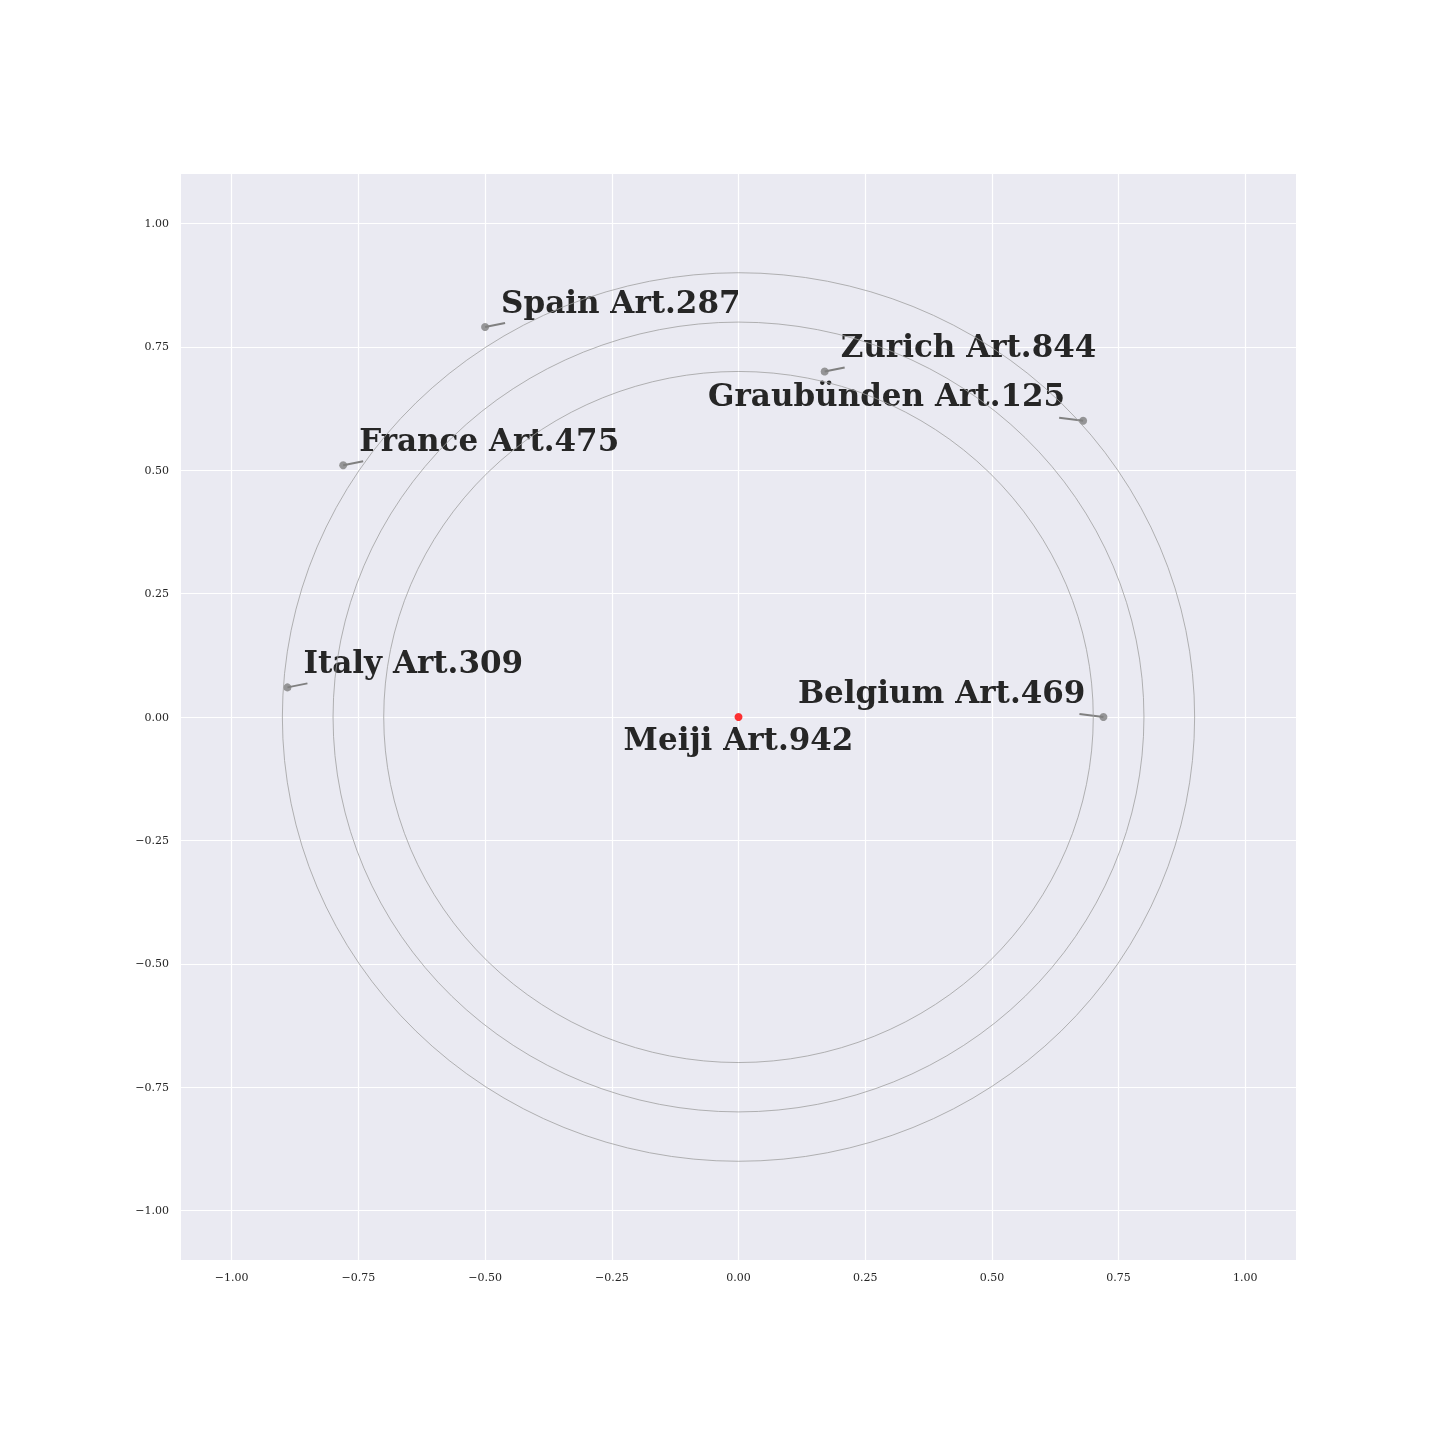  Describe the element at coordinates (485, 1277) in the screenshot. I see `x-tick-label: −0.50` at that location.